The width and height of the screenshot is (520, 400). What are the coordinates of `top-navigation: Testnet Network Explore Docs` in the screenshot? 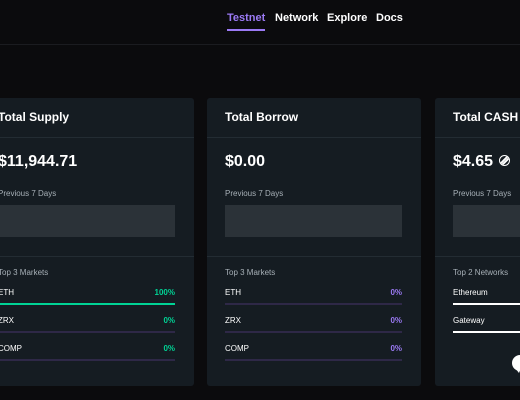 It's located at (260, 22).